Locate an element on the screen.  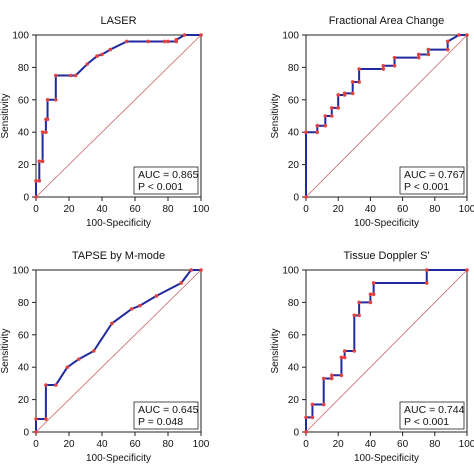
y-tick-label: 100 is located at coordinates (20, 36).